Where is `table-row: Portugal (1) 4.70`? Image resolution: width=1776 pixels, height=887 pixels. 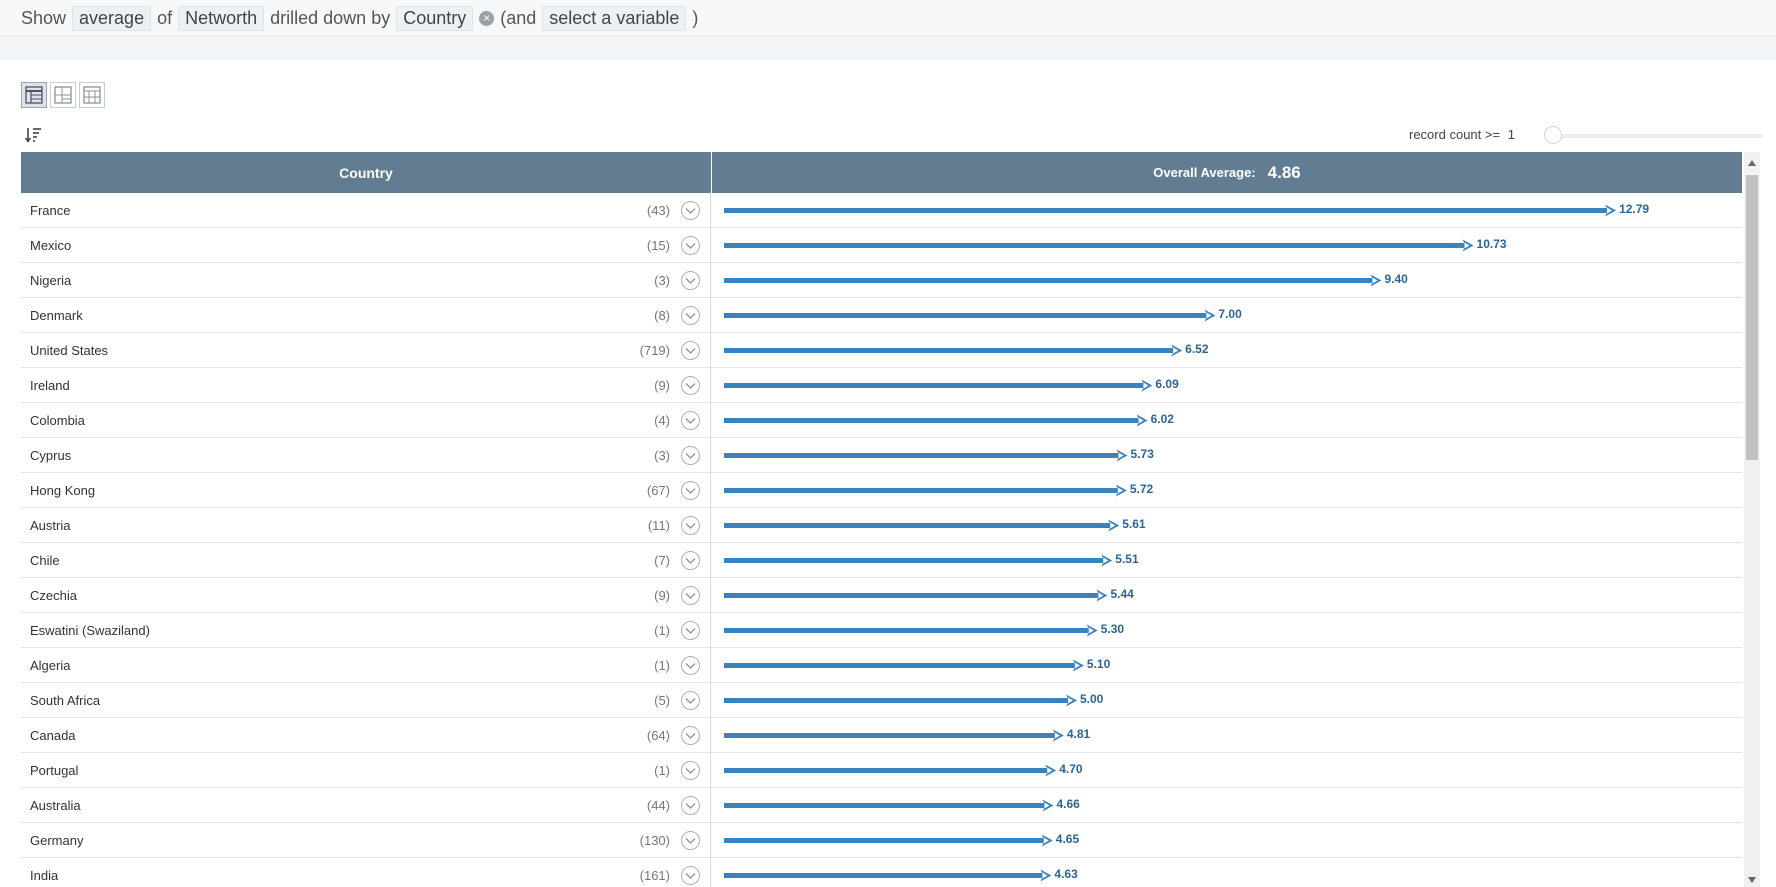 table-row: Portugal (1) 4.70 is located at coordinates (881, 770).